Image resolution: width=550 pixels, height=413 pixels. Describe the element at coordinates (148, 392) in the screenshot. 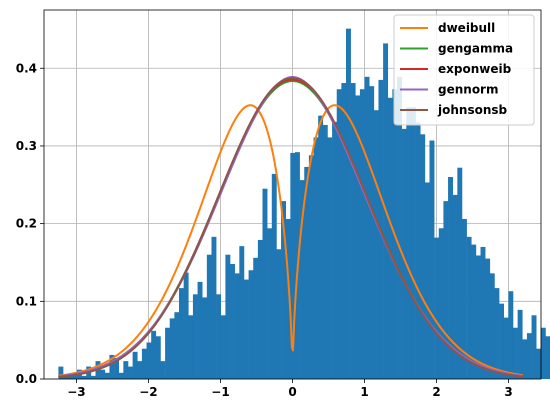

I see `x-tick-label: −2` at that location.